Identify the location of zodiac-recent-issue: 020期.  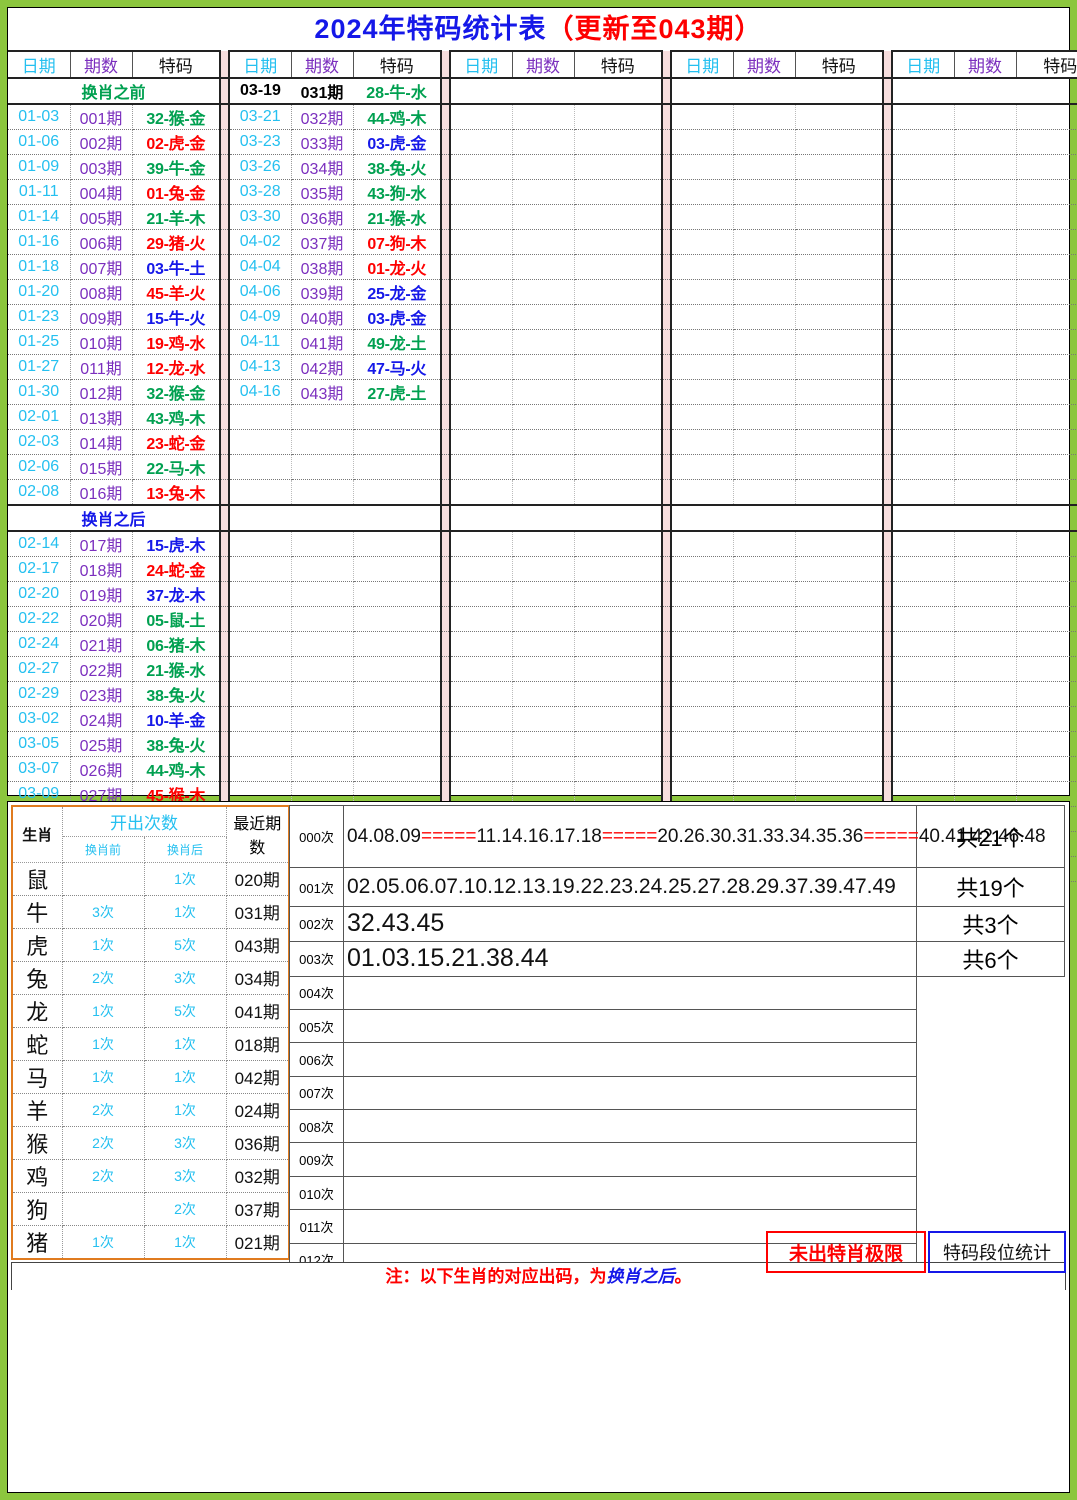
(257, 878).